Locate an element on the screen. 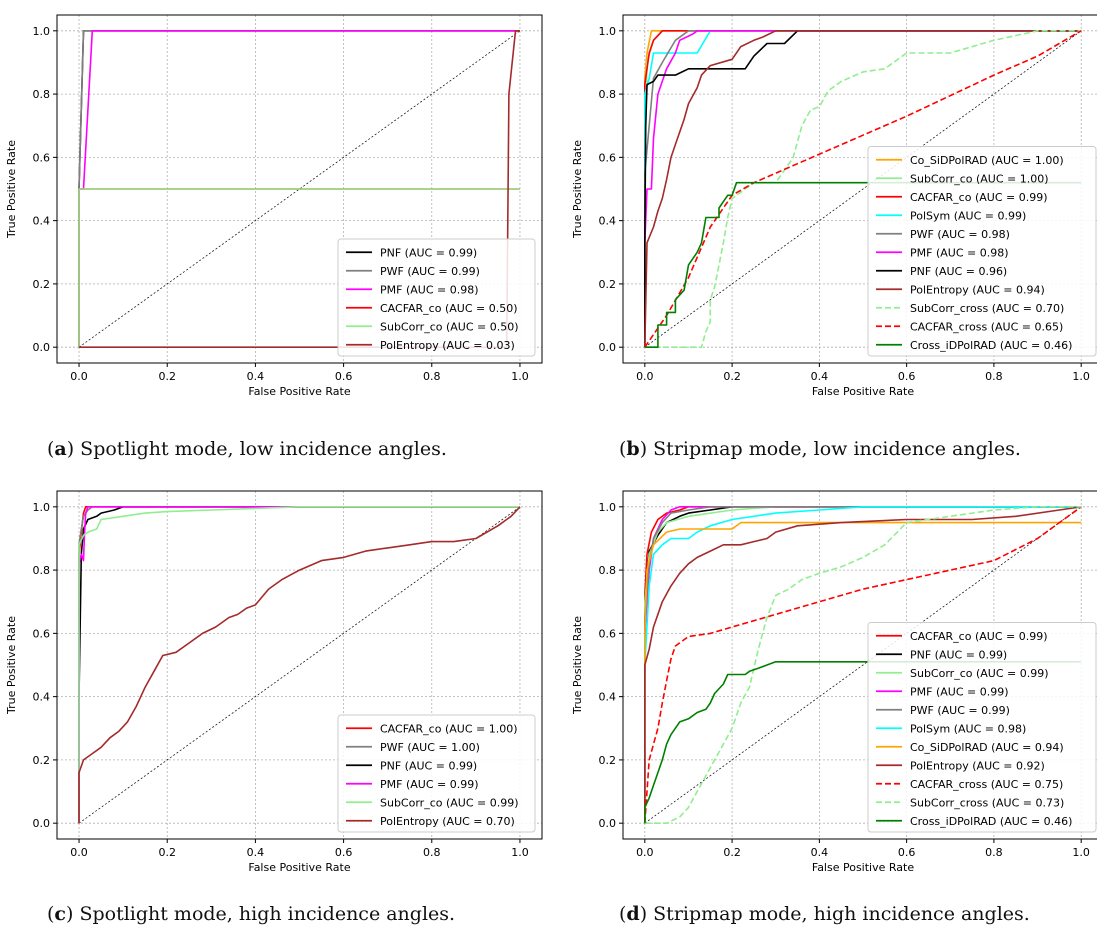  caption-letter: c is located at coordinates (60, 914).